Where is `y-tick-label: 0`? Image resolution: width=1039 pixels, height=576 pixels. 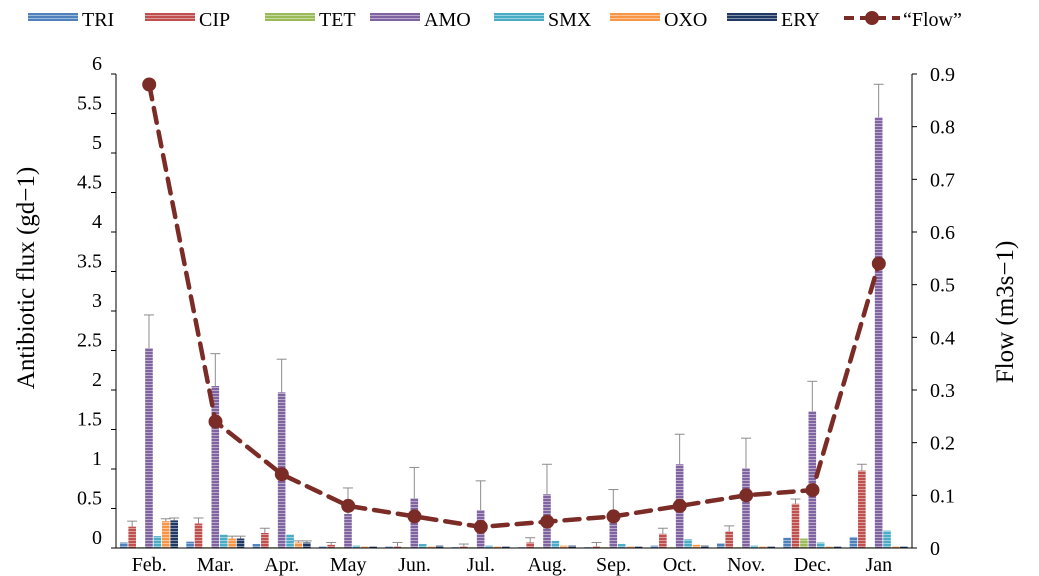
y-tick-label: 0 is located at coordinates (97, 538).